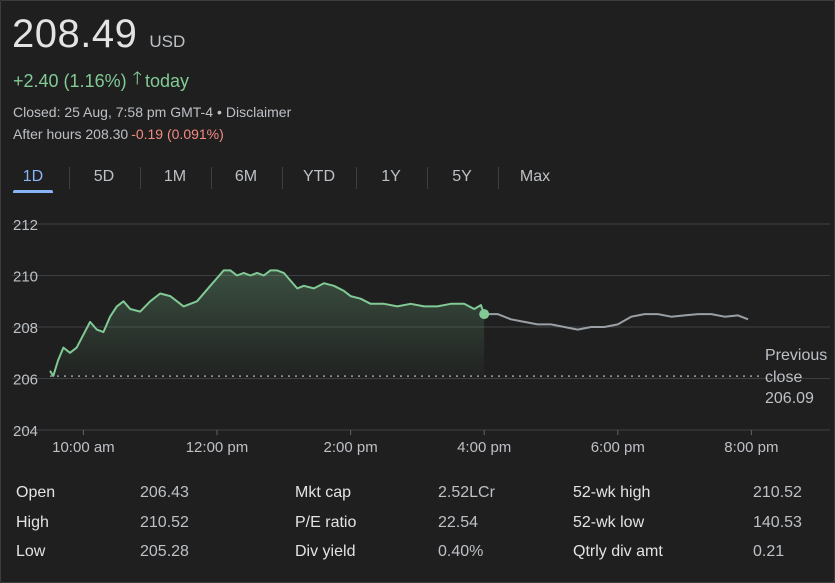 The height and width of the screenshot is (583, 835). What do you see at coordinates (484, 314) in the screenshot?
I see `market-close-marker` at bounding box center [484, 314].